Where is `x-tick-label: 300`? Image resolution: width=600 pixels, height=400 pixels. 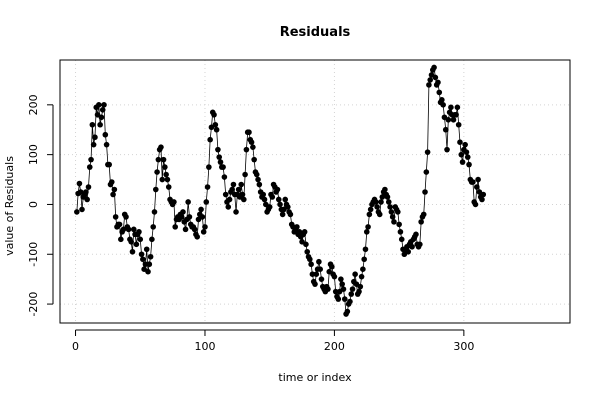 x-tick-label: 300 is located at coordinates (463, 346).